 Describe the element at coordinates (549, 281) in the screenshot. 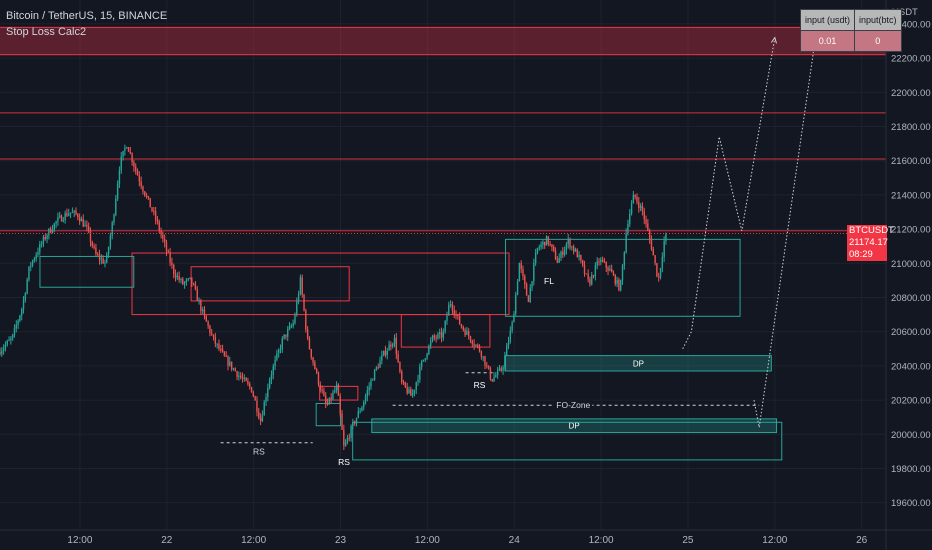

I see `chart-annotation: FL` at that location.